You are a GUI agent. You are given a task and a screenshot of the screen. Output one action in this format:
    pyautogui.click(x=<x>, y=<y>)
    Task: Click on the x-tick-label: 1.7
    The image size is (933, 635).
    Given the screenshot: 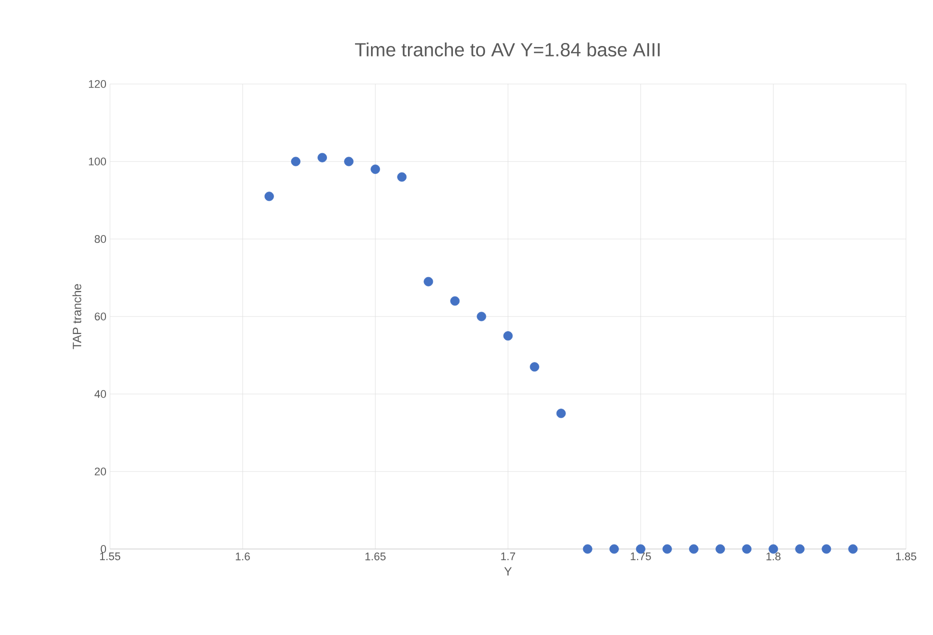 What is the action you would take?
    pyautogui.click(x=508, y=556)
    